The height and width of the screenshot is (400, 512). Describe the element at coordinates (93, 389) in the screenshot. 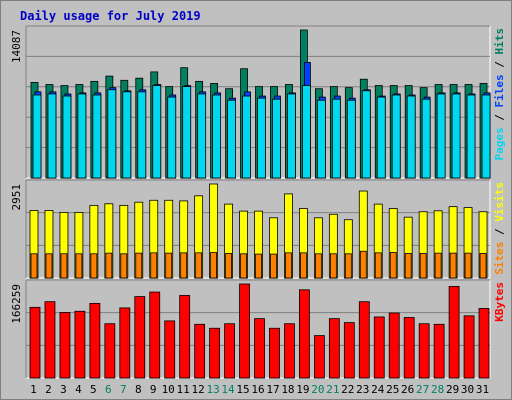

I see `x-tick-label-5: 5` at that location.